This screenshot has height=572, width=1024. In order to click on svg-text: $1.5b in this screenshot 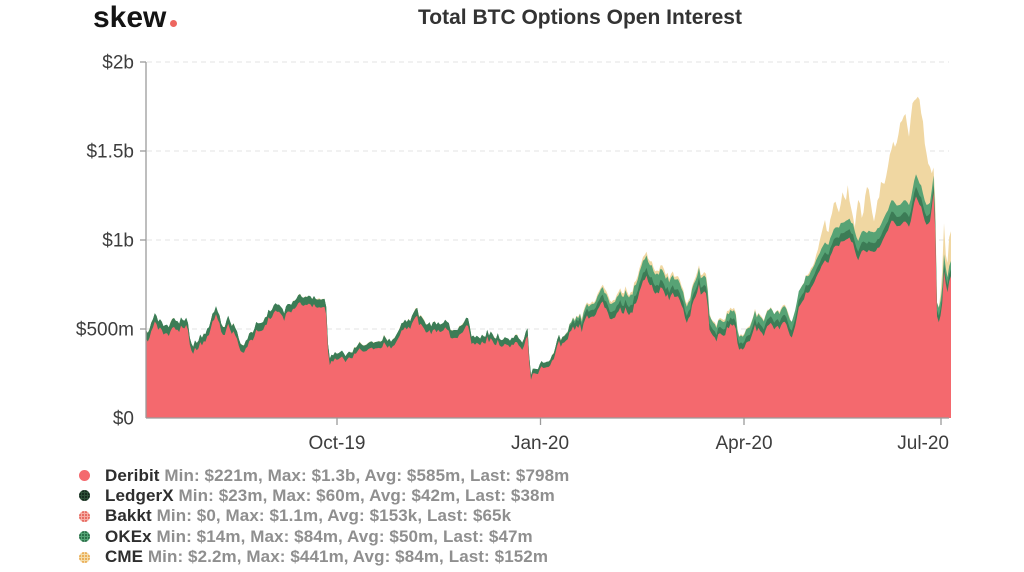, I will do `click(110, 152)`.